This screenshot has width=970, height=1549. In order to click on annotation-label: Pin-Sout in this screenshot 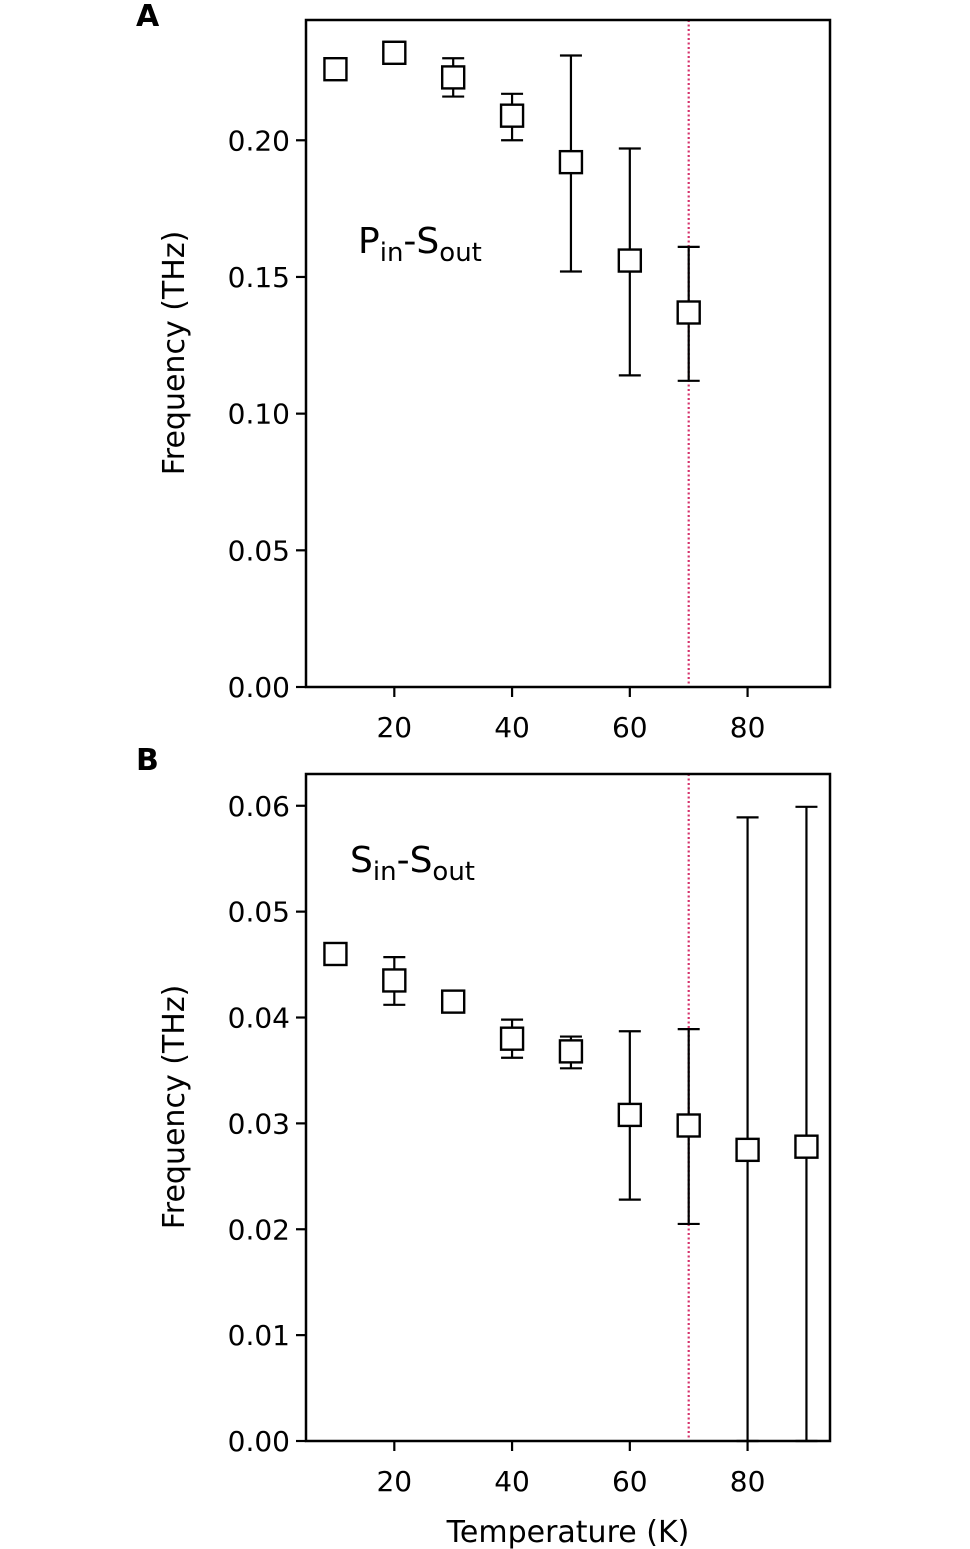, I will do `click(420, 244)`.